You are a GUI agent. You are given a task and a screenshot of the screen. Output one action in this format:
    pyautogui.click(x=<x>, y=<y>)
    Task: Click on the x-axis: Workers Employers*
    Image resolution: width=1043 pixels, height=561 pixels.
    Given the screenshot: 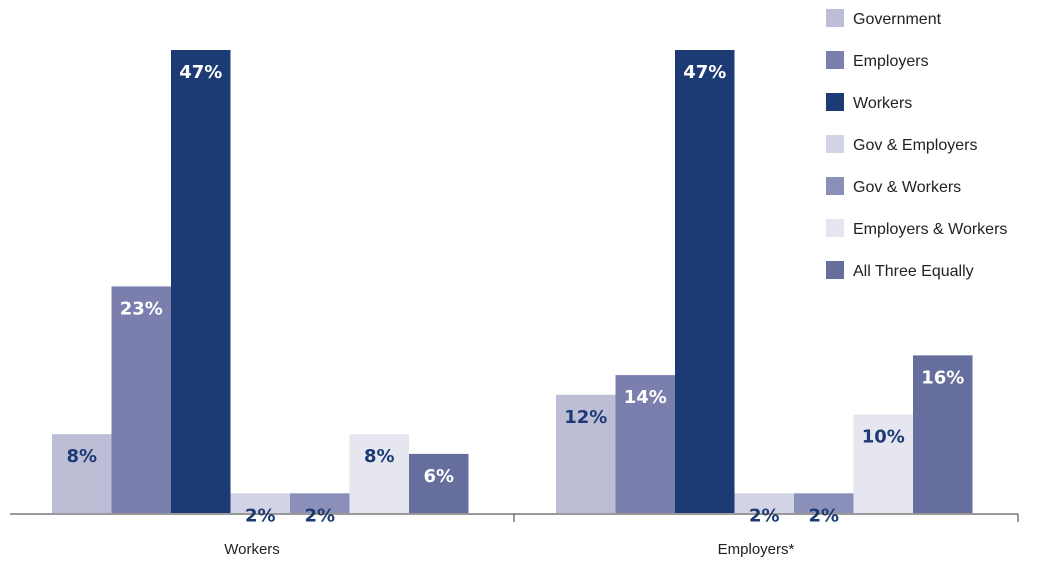 What is the action you would take?
    pyautogui.click(x=514, y=535)
    